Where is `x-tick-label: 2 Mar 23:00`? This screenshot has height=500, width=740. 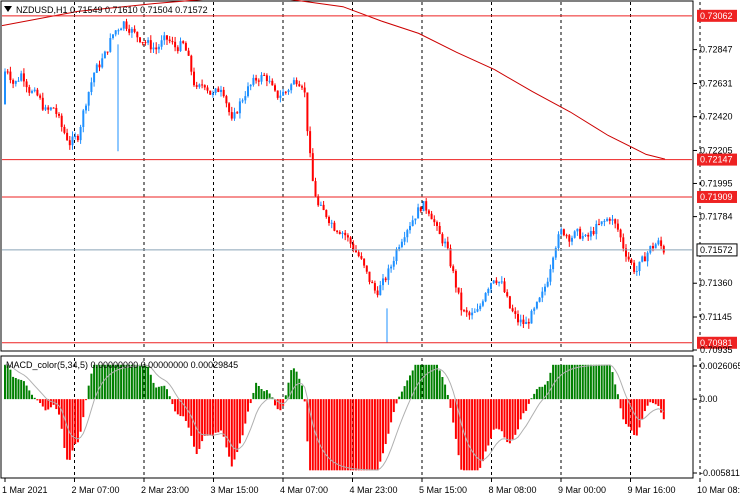
x-tick-label: 2 Mar 23:00 is located at coordinates (165, 490).